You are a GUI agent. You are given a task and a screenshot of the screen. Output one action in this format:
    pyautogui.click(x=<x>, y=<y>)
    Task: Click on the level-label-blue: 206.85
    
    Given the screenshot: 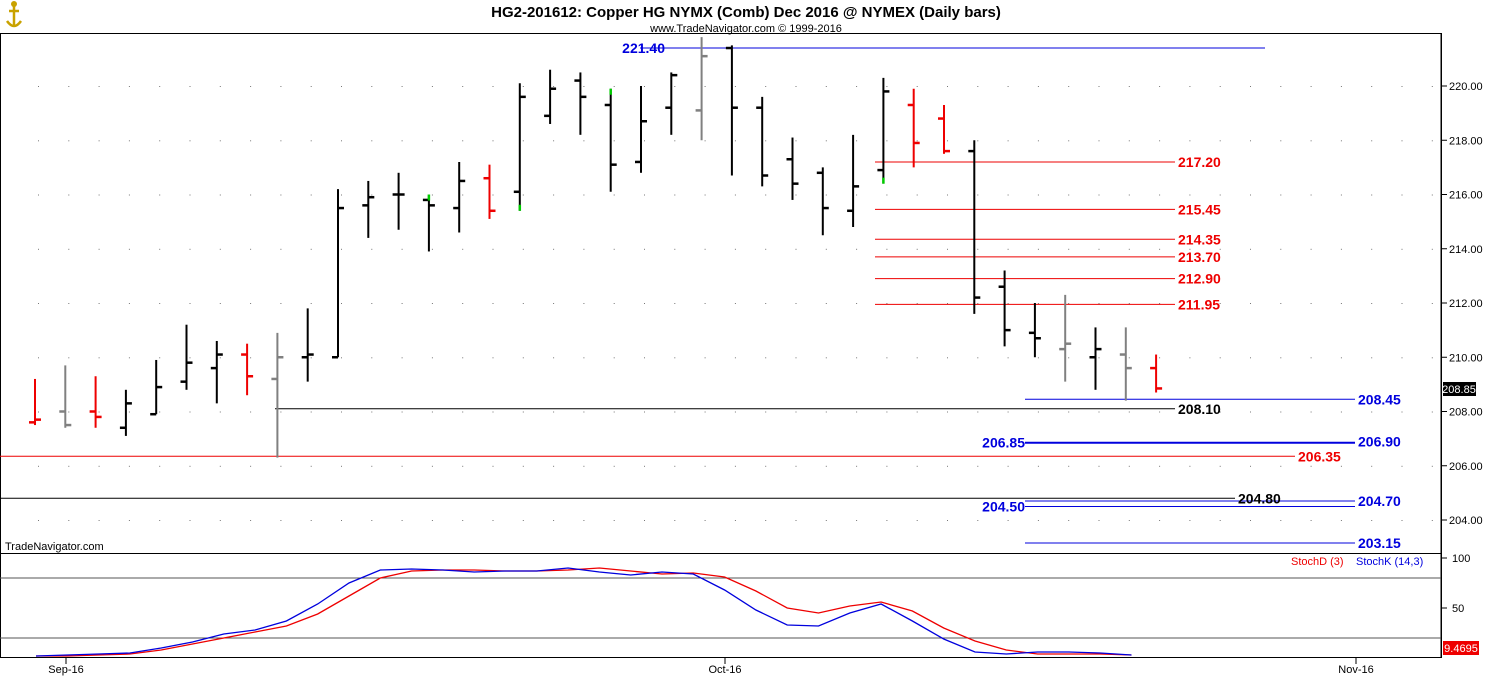 What is the action you would take?
    pyautogui.click(x=1003, y=443)
    